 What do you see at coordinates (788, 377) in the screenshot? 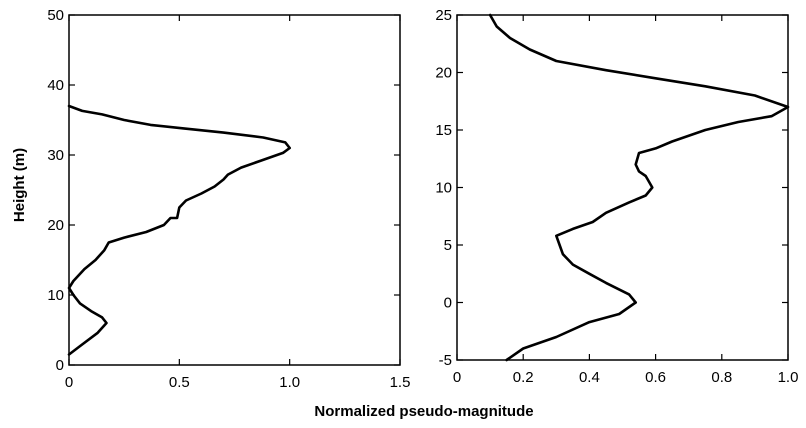
I see `right-x-tick-label: 1.0` at bounding box center [788, 377].